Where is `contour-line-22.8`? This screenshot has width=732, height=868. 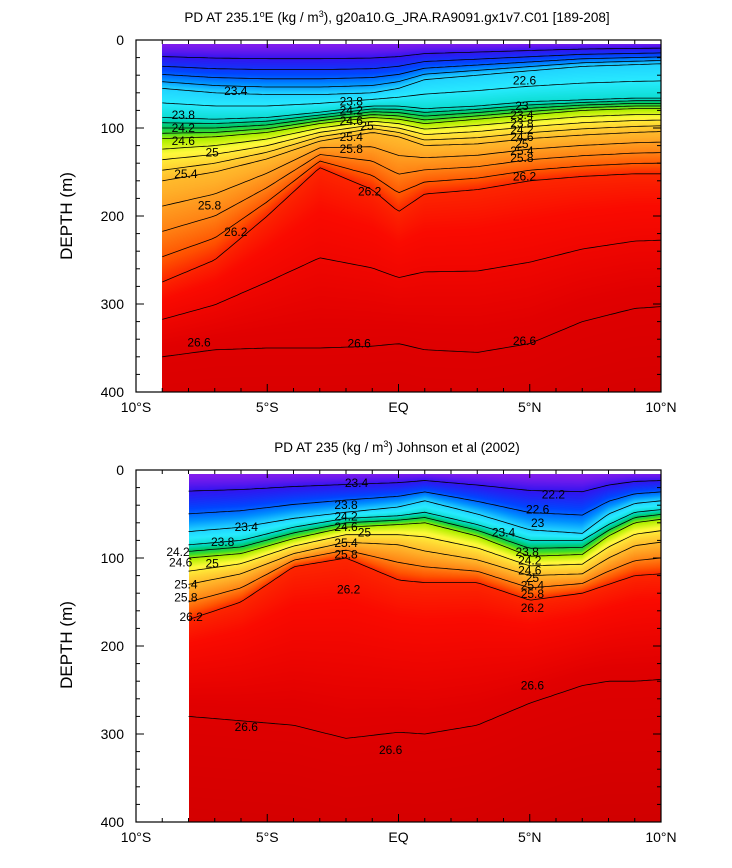
contour-line-22.8 is located at coordinates (412, 61).